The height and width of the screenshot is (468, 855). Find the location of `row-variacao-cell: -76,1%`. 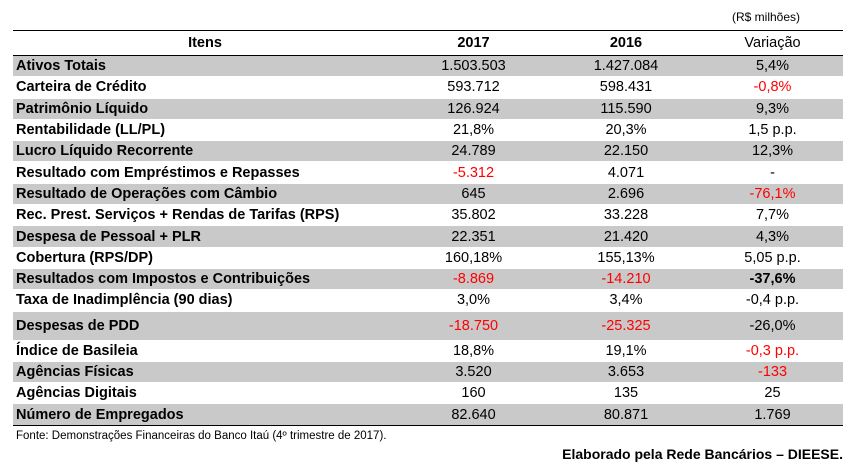

row-variacao-cell: -76,1% is located at coordinates (772, 193).